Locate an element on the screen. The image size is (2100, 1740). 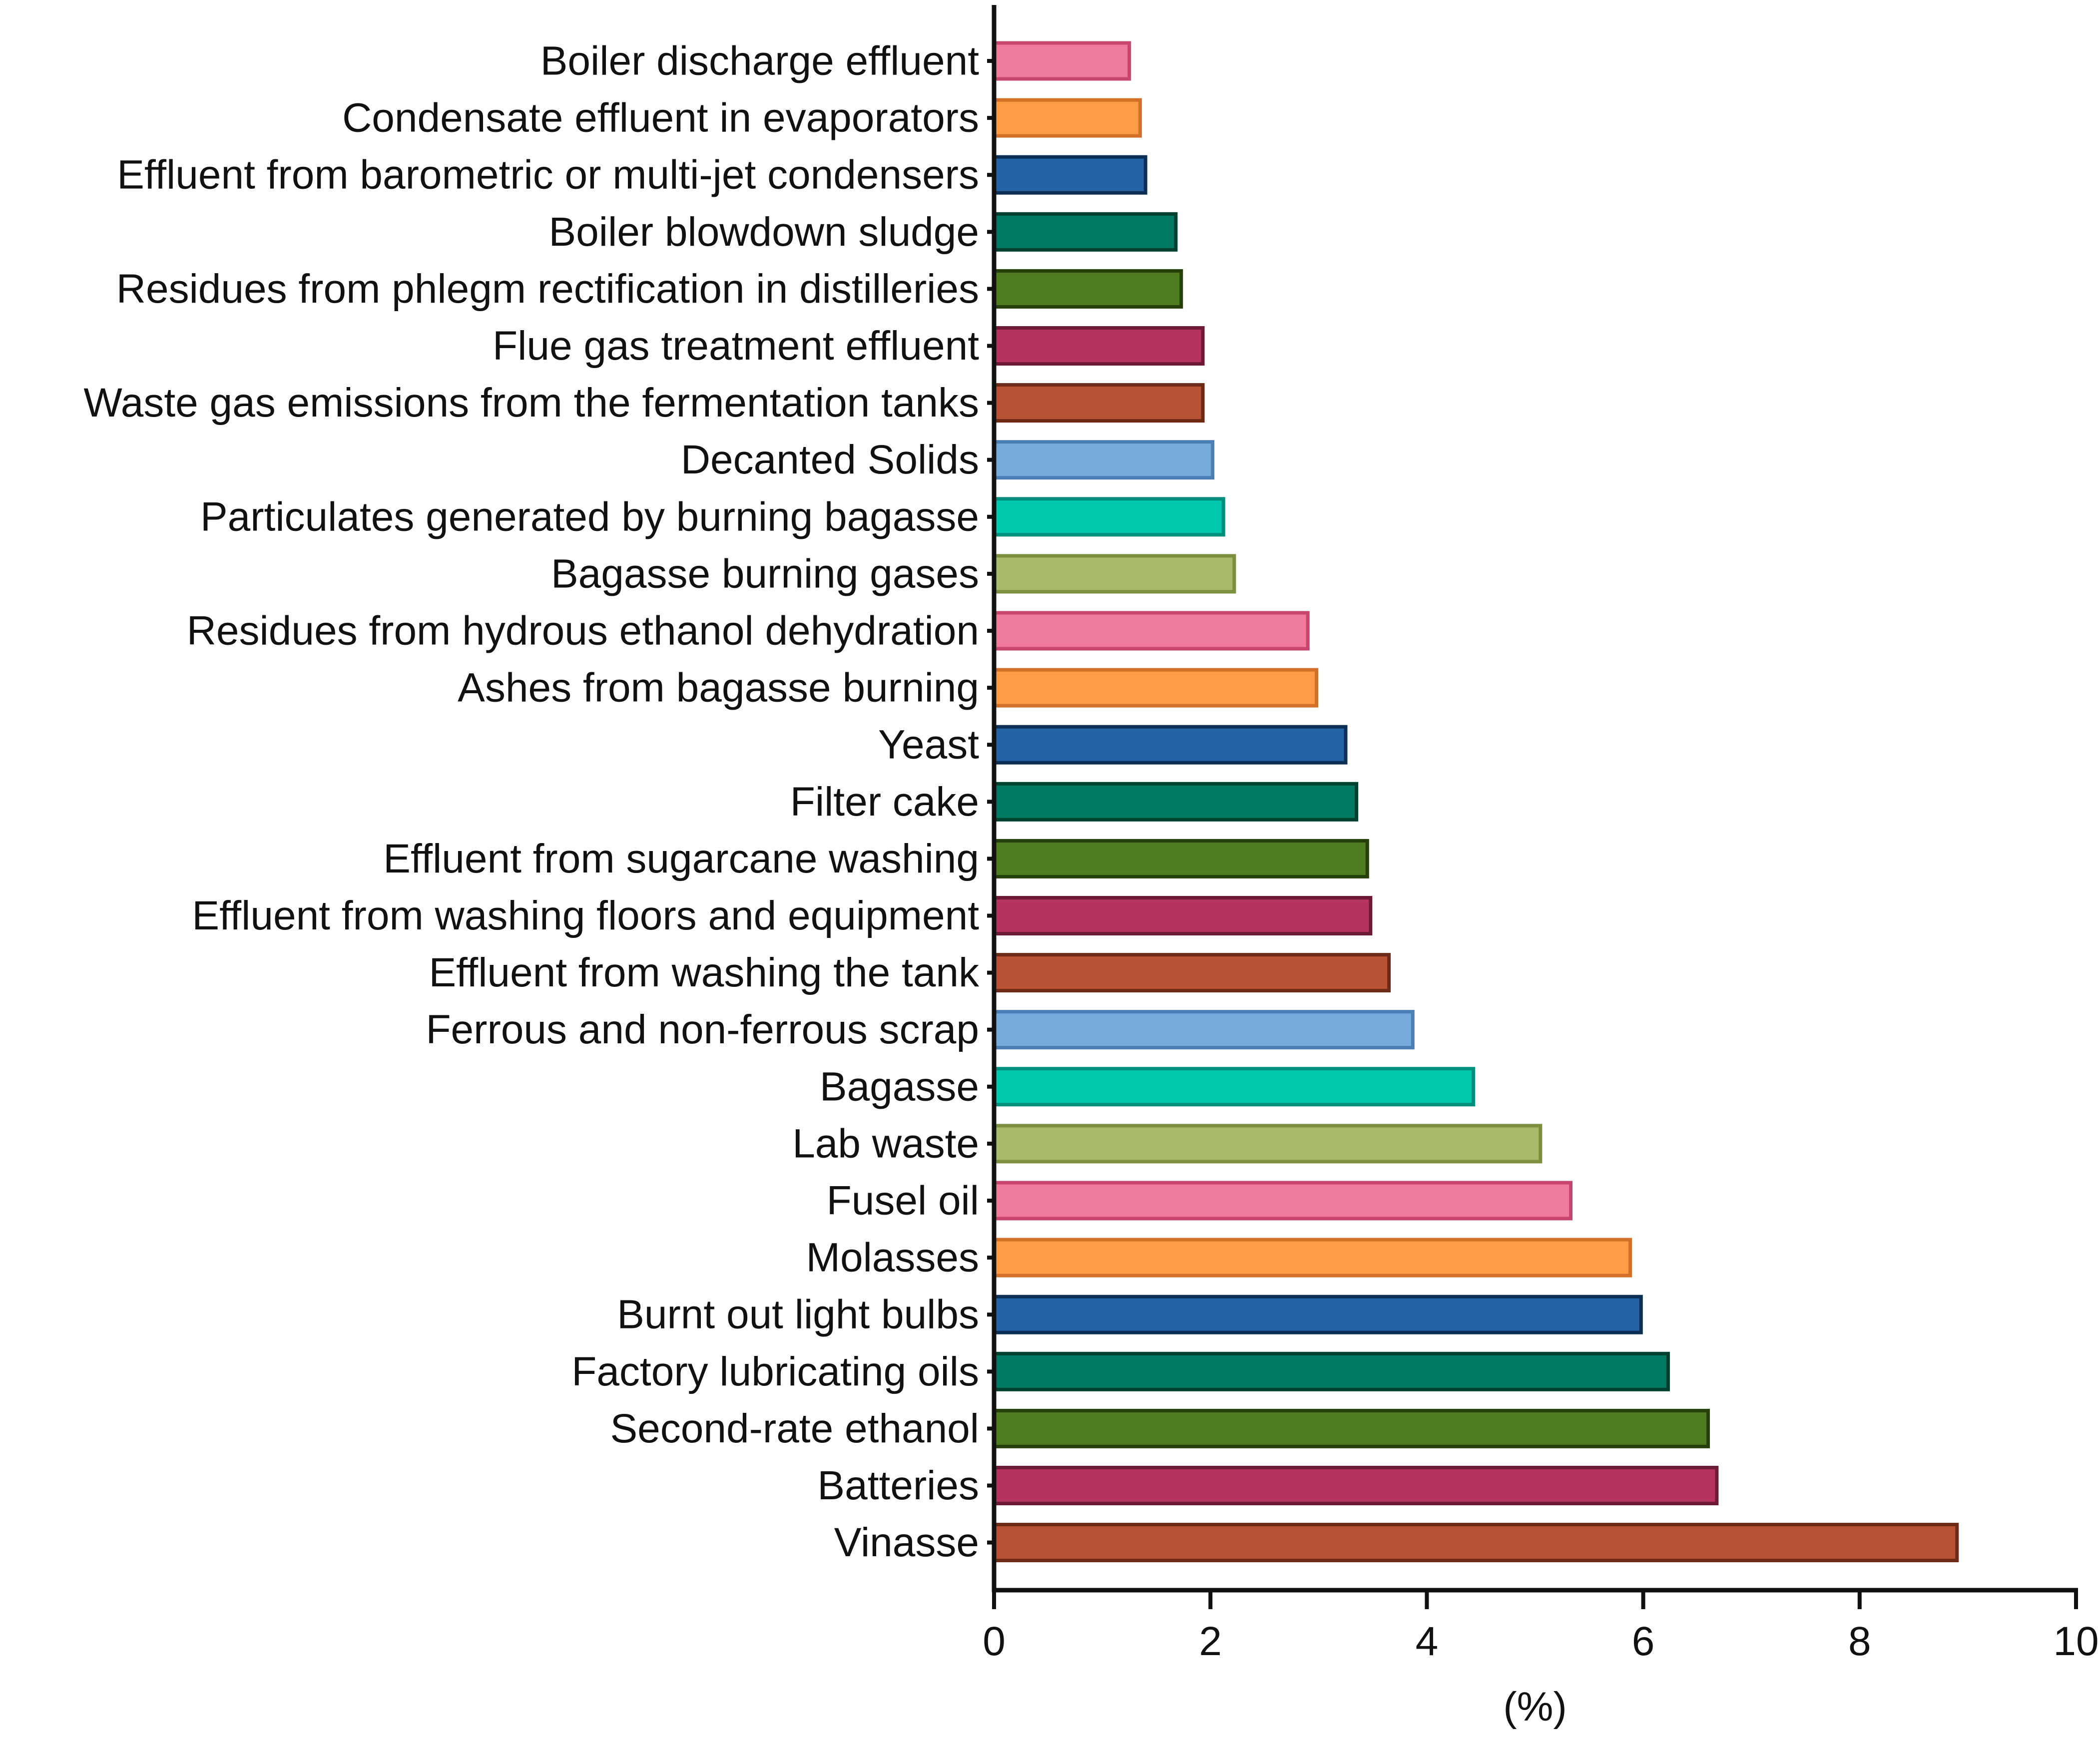
category-label-batteries: Batteries is located at coordinates (898, 1485).